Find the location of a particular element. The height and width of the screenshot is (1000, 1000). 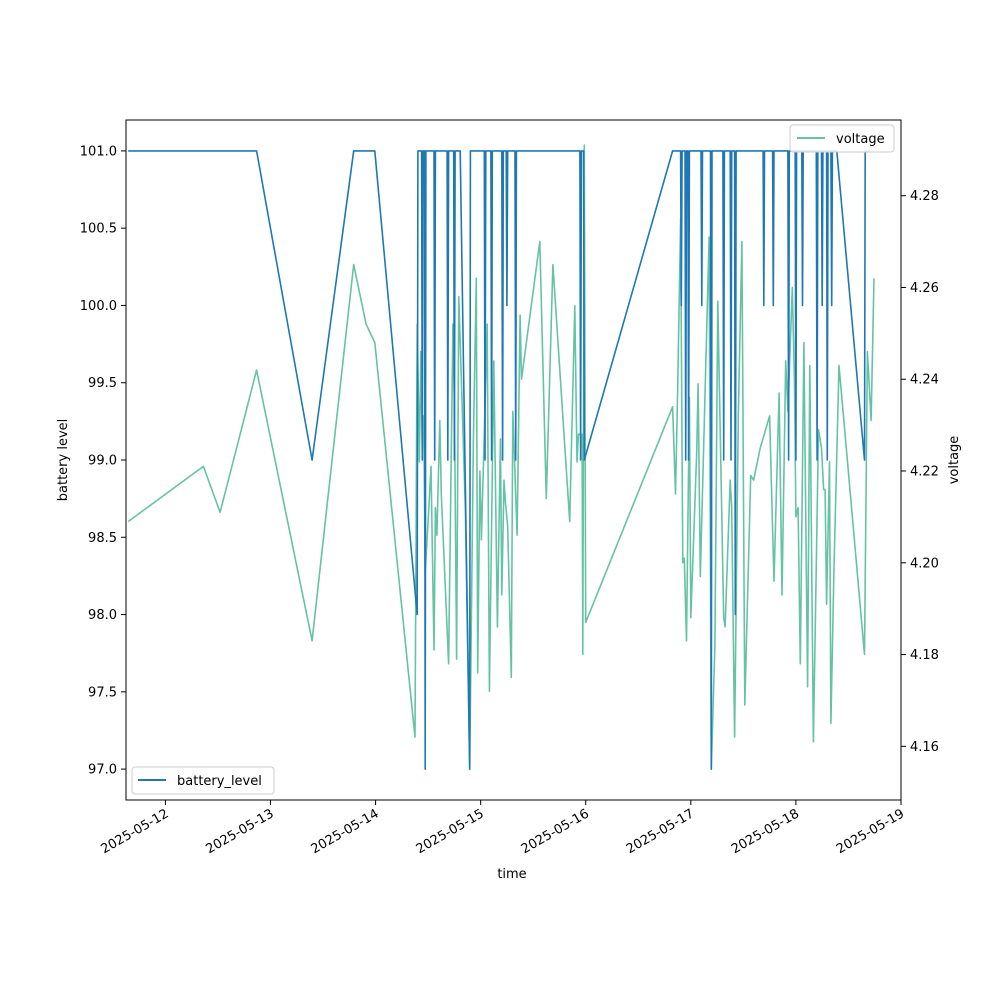

legend-label-battery-level: battery_level is located at coordinates (219, 781).